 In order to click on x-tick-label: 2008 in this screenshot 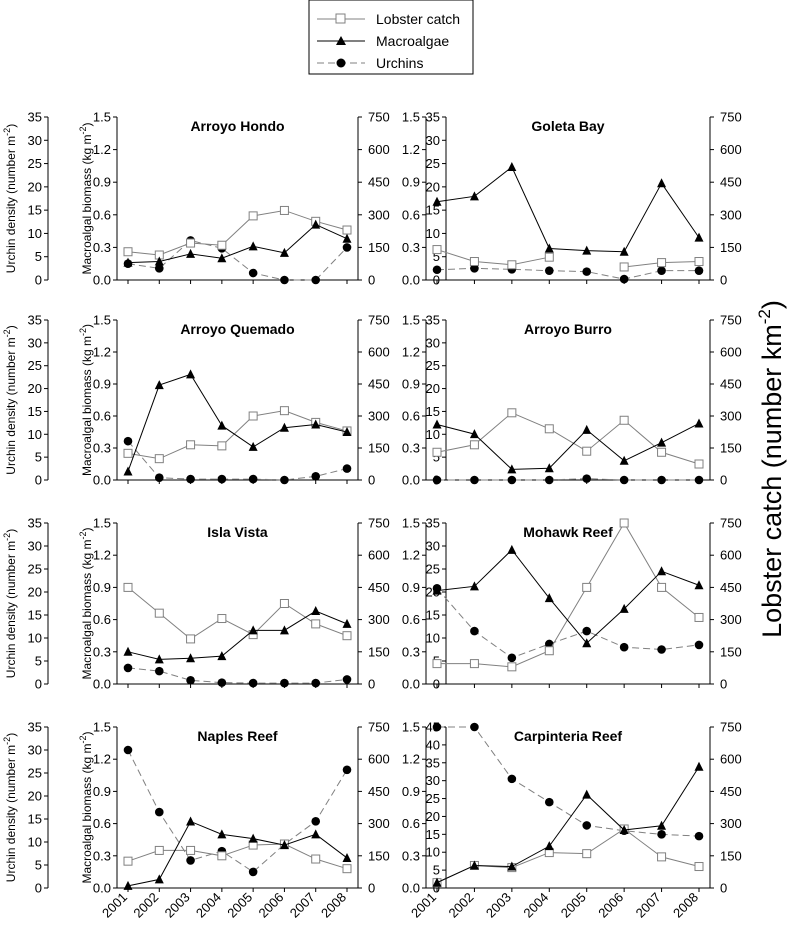, I will do `click(685, 905)`.